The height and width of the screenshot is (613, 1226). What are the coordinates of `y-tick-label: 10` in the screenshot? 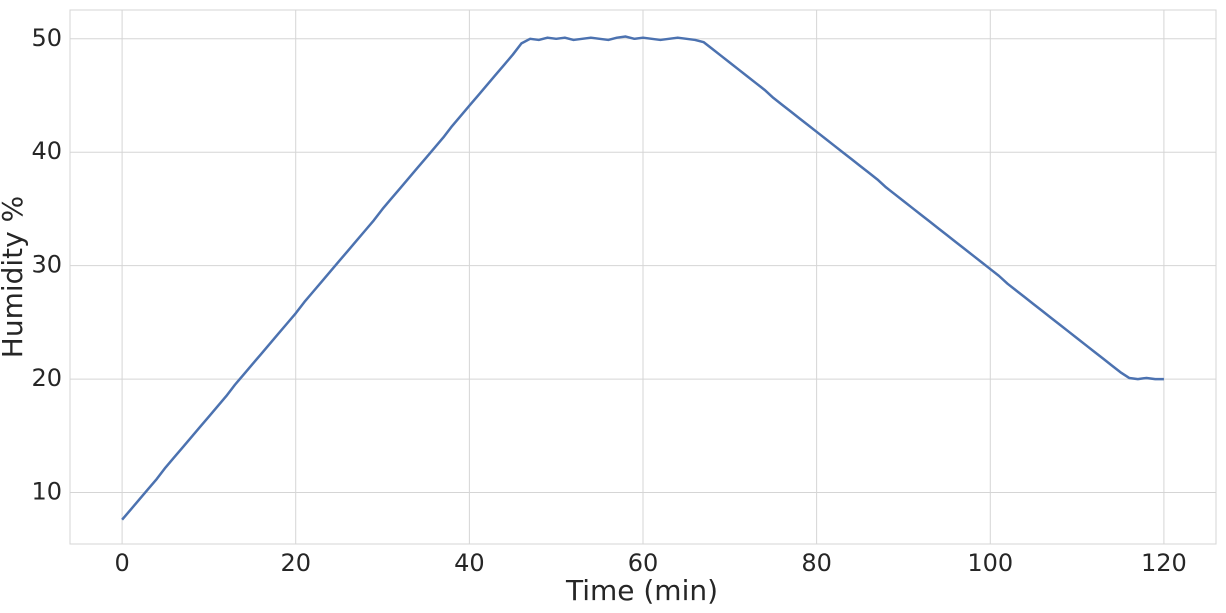 It's located at (46, 492).